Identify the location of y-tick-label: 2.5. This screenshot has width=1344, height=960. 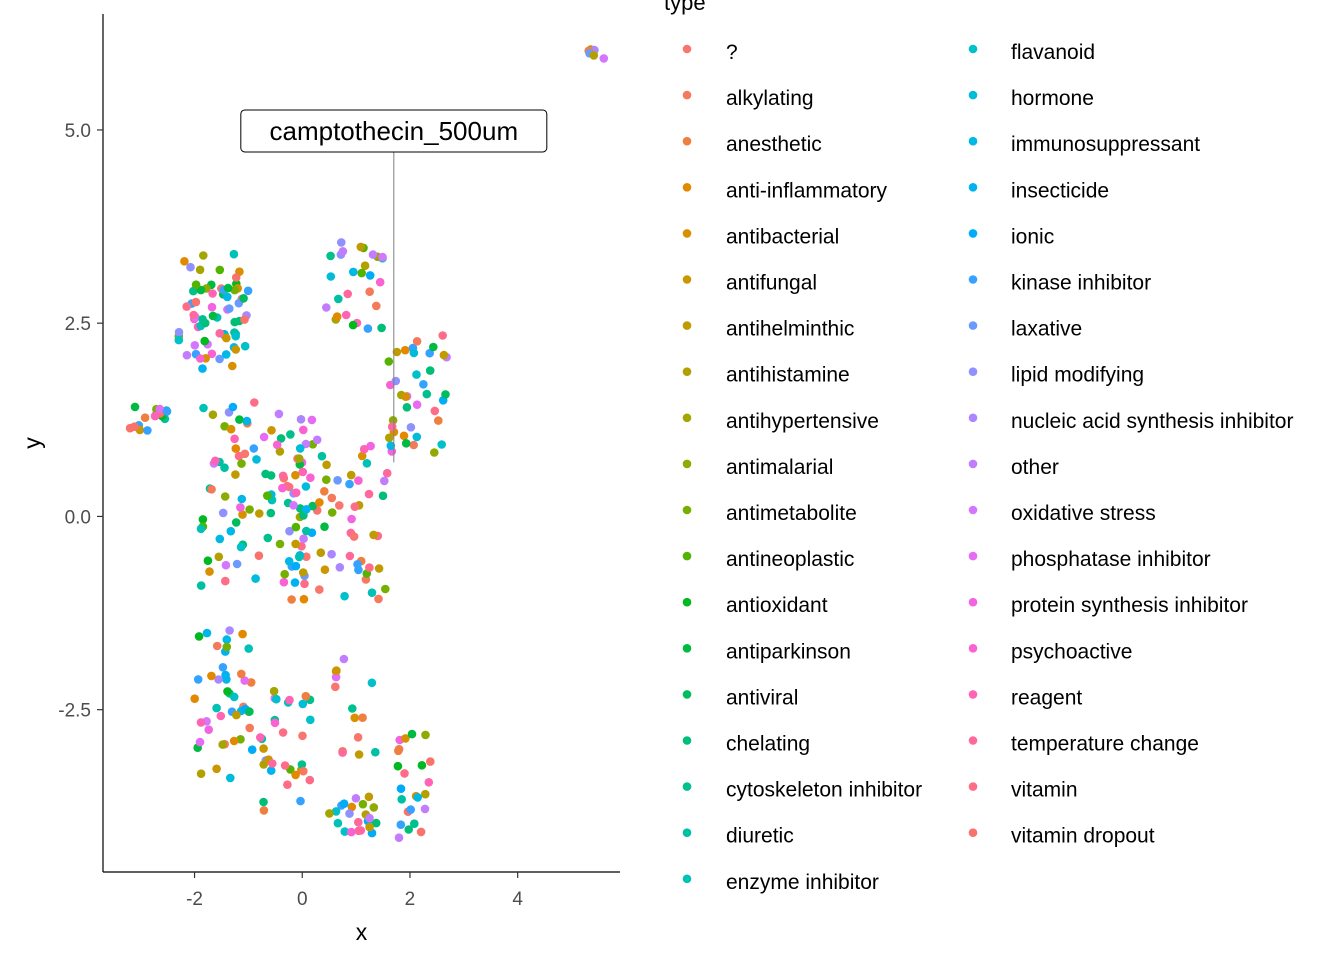
(78, 324).